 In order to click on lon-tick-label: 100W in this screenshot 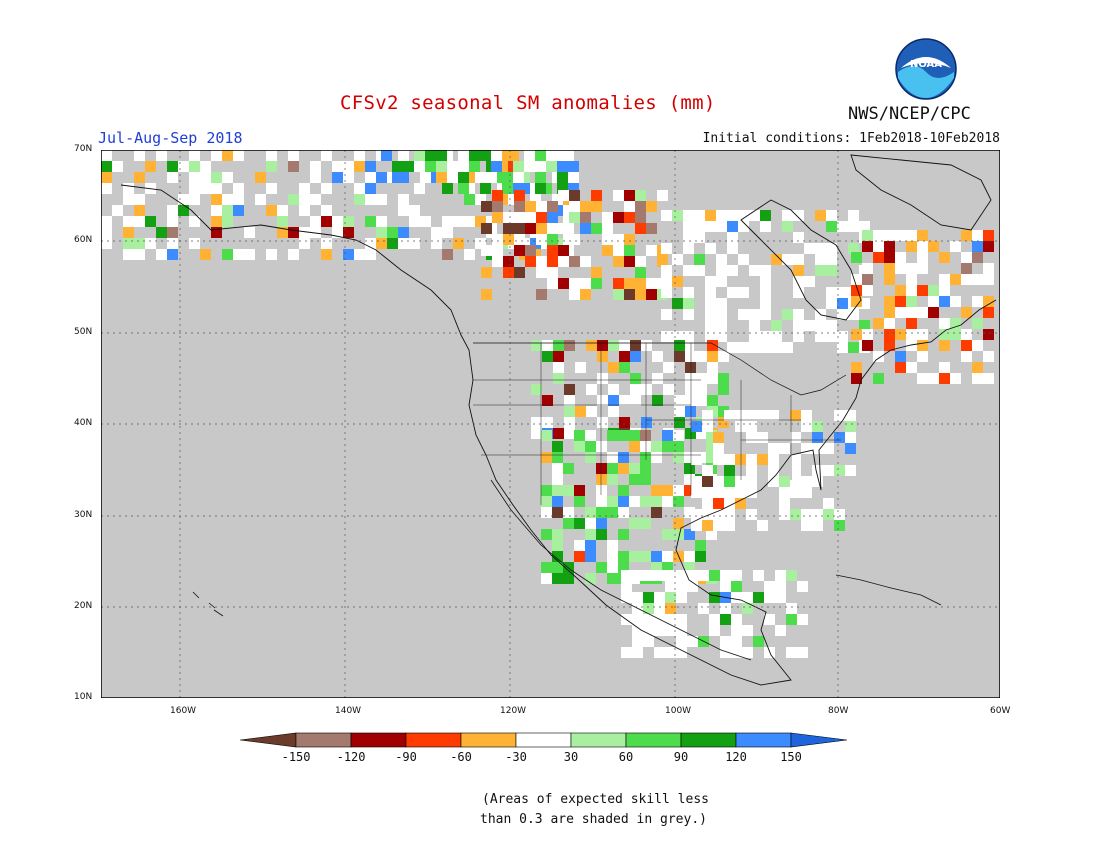, I will do `click(678, 711)`.